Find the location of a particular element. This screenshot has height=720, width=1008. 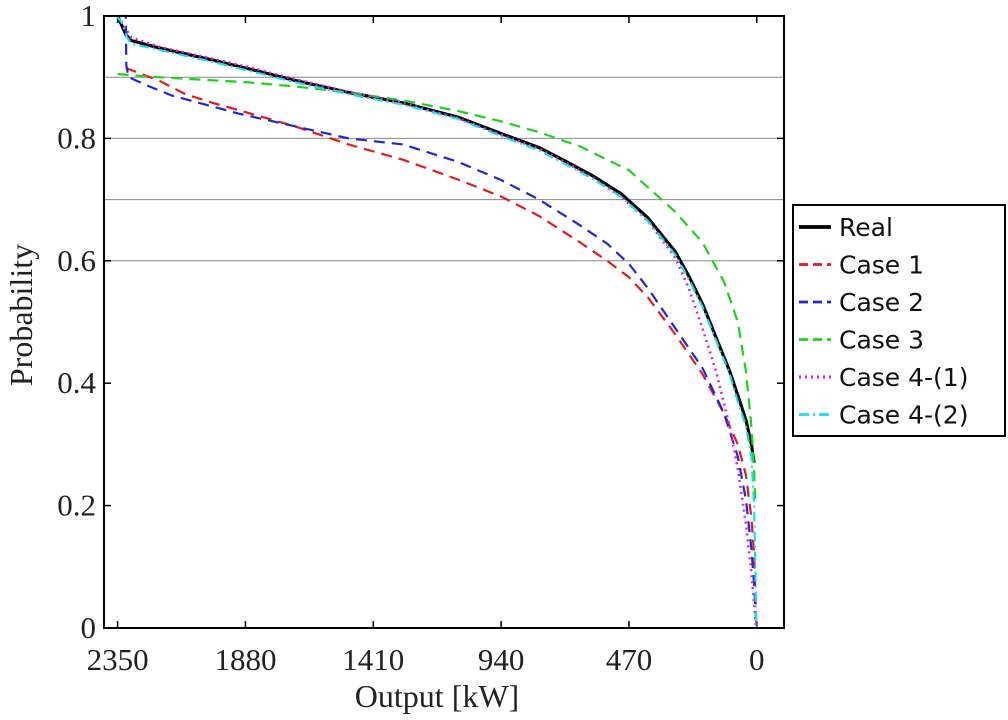

y-tick-label: 1 is located at coordinates (89, 16).